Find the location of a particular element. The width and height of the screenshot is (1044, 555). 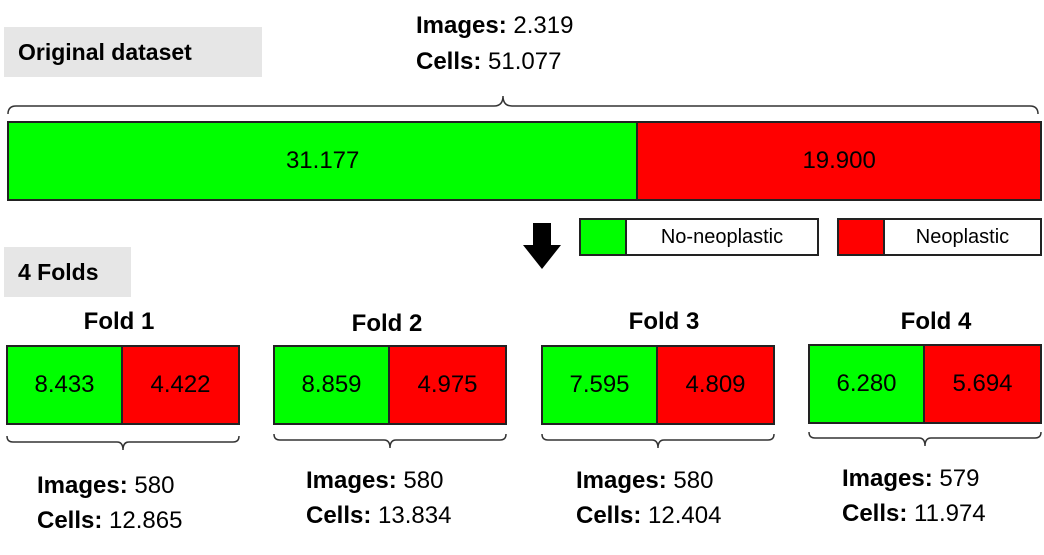

original-cells-stat: Cells: 51.077 is located at coordinates (488, 61).